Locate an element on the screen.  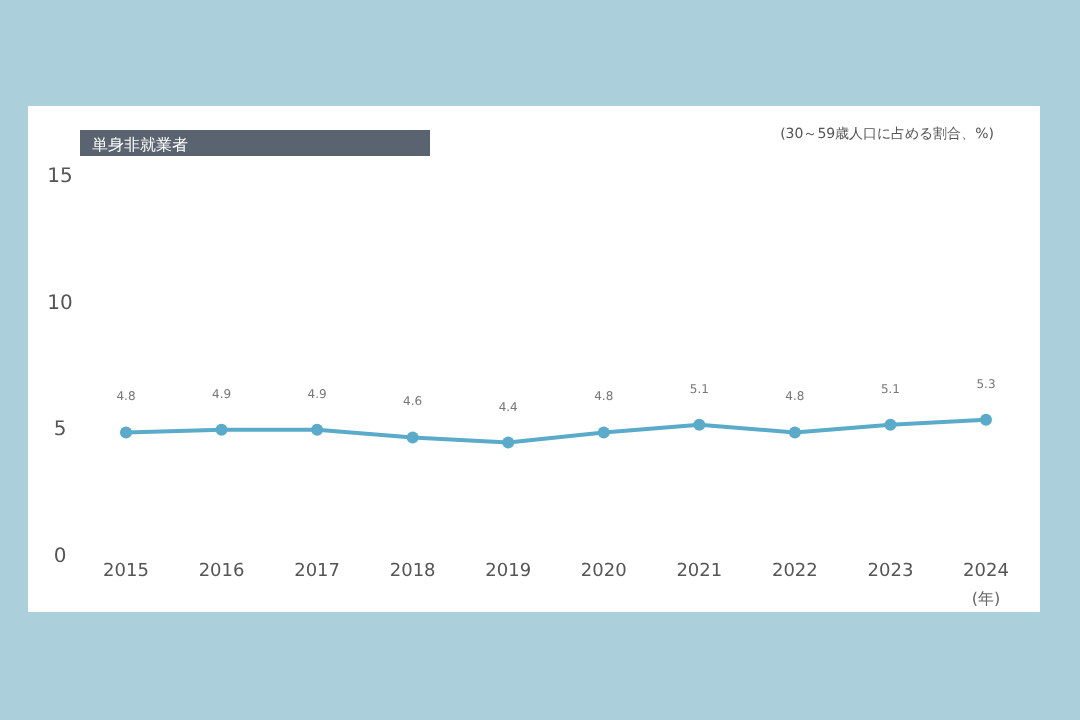
x-tick-label: 2021 is located at coordinates (699, 572).